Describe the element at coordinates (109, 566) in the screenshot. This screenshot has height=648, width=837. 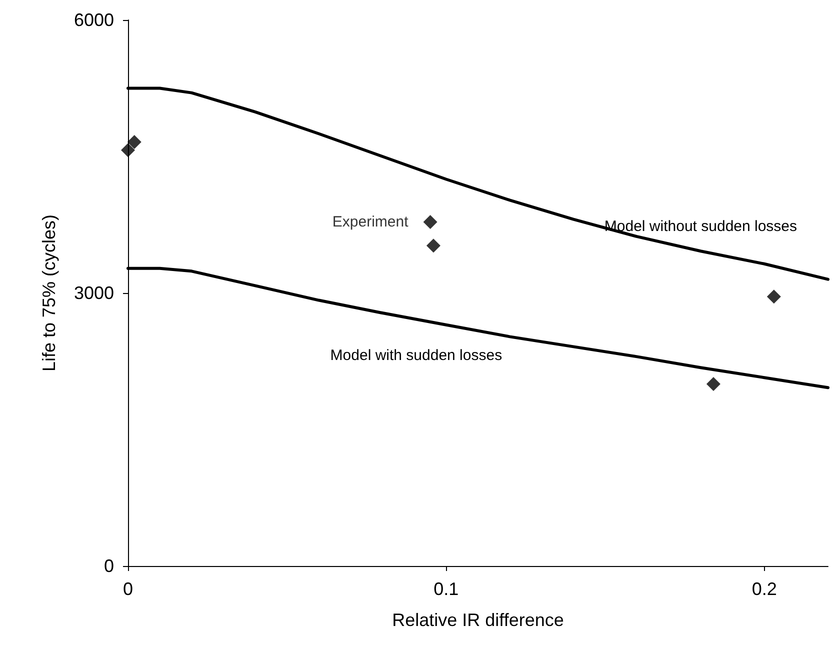
I see `y-tick-label: 0` at that location.